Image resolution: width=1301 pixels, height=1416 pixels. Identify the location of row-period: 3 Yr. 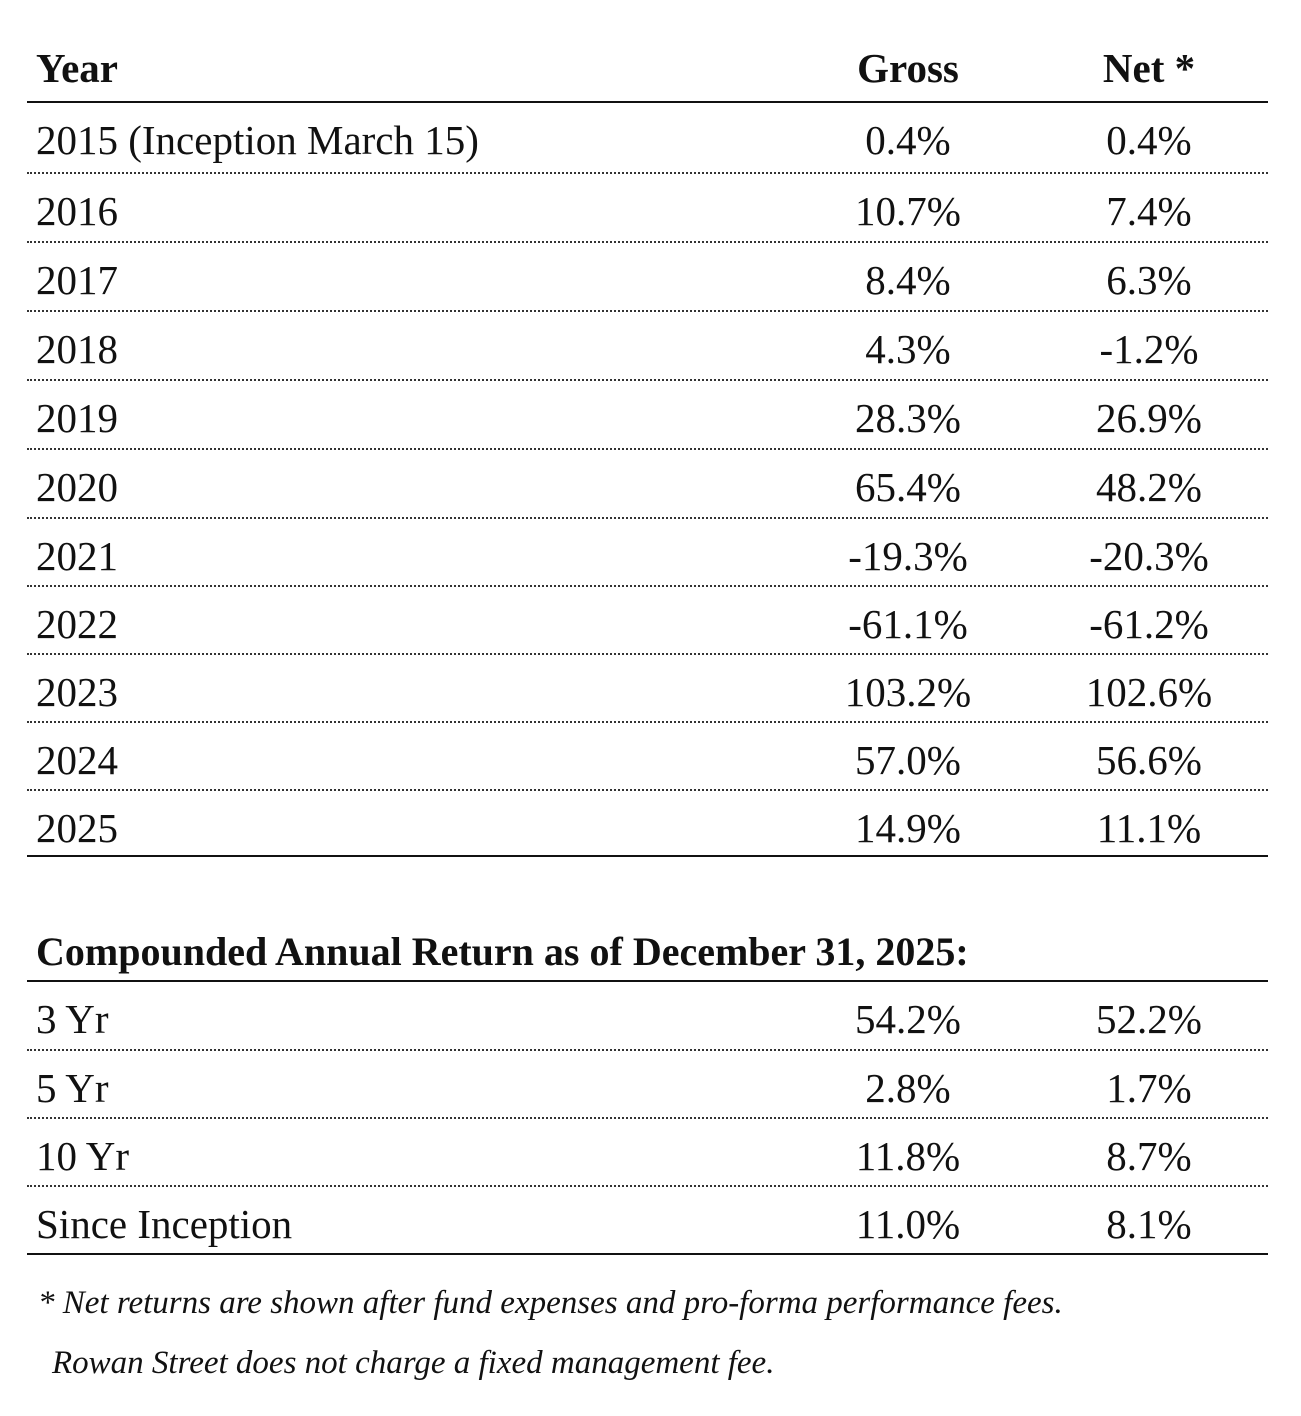
(72, 1019).